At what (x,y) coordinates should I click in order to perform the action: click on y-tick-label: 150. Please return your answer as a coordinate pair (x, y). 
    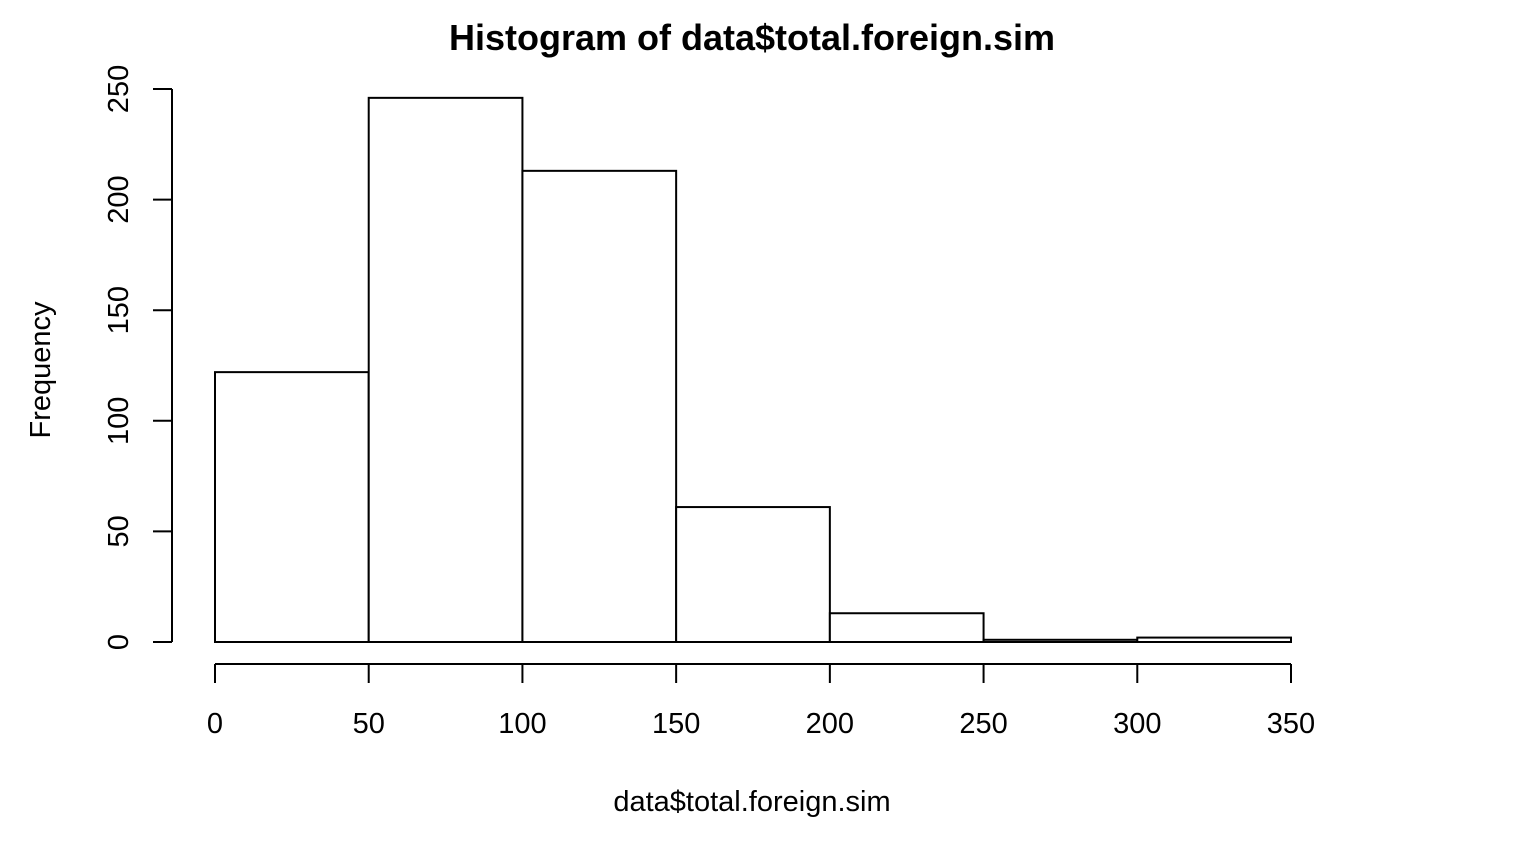
    Looking at the image, I should click on (119, 310).